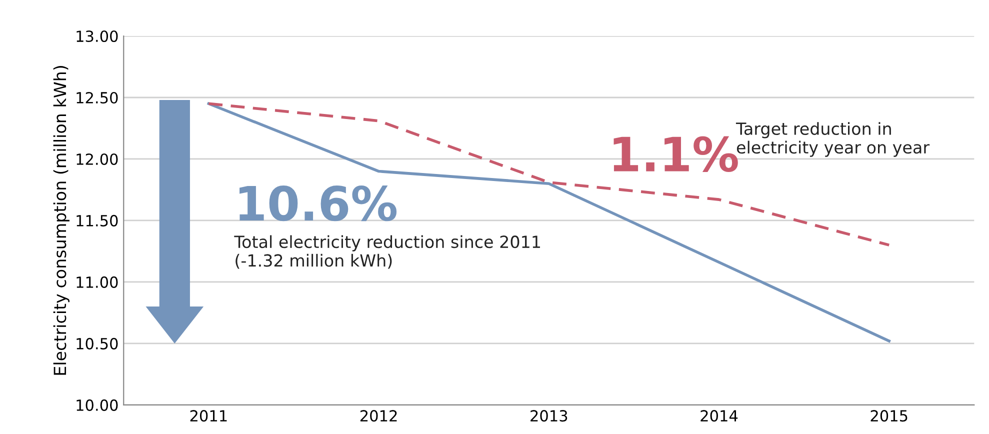 This screenshot has width=989, height=434. What do you see at coordinates (208, 416) in the screenshot?
I see `x-tick-label: 2011` at bounding box center [208, 416].